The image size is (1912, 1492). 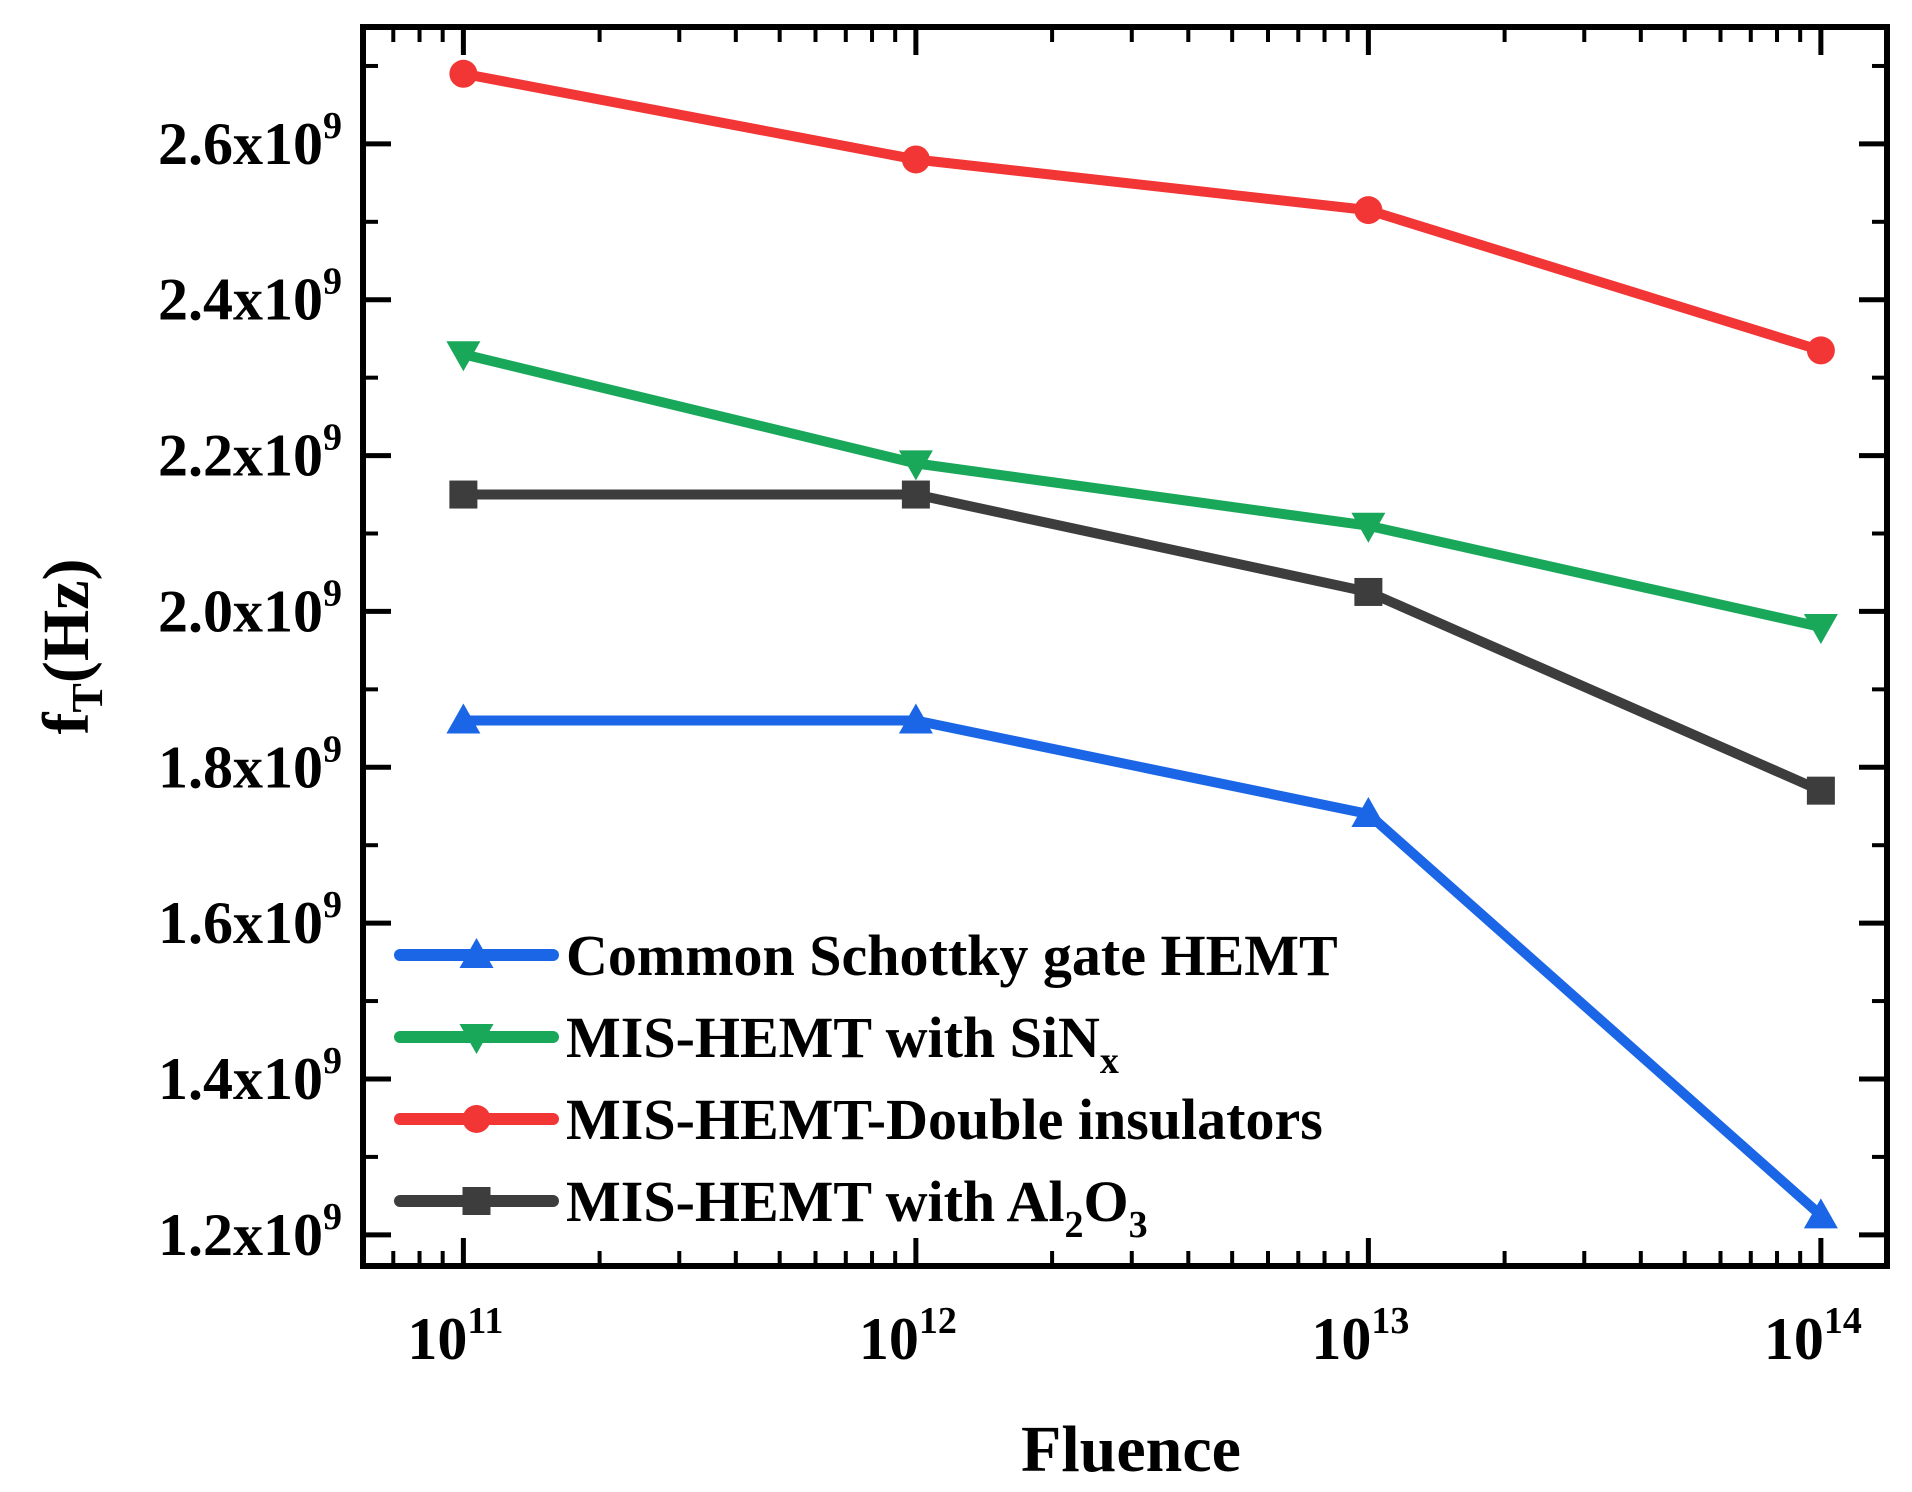 I want to click on y-tick-label: 2.6x10⁹, so click(x=250, y=141).